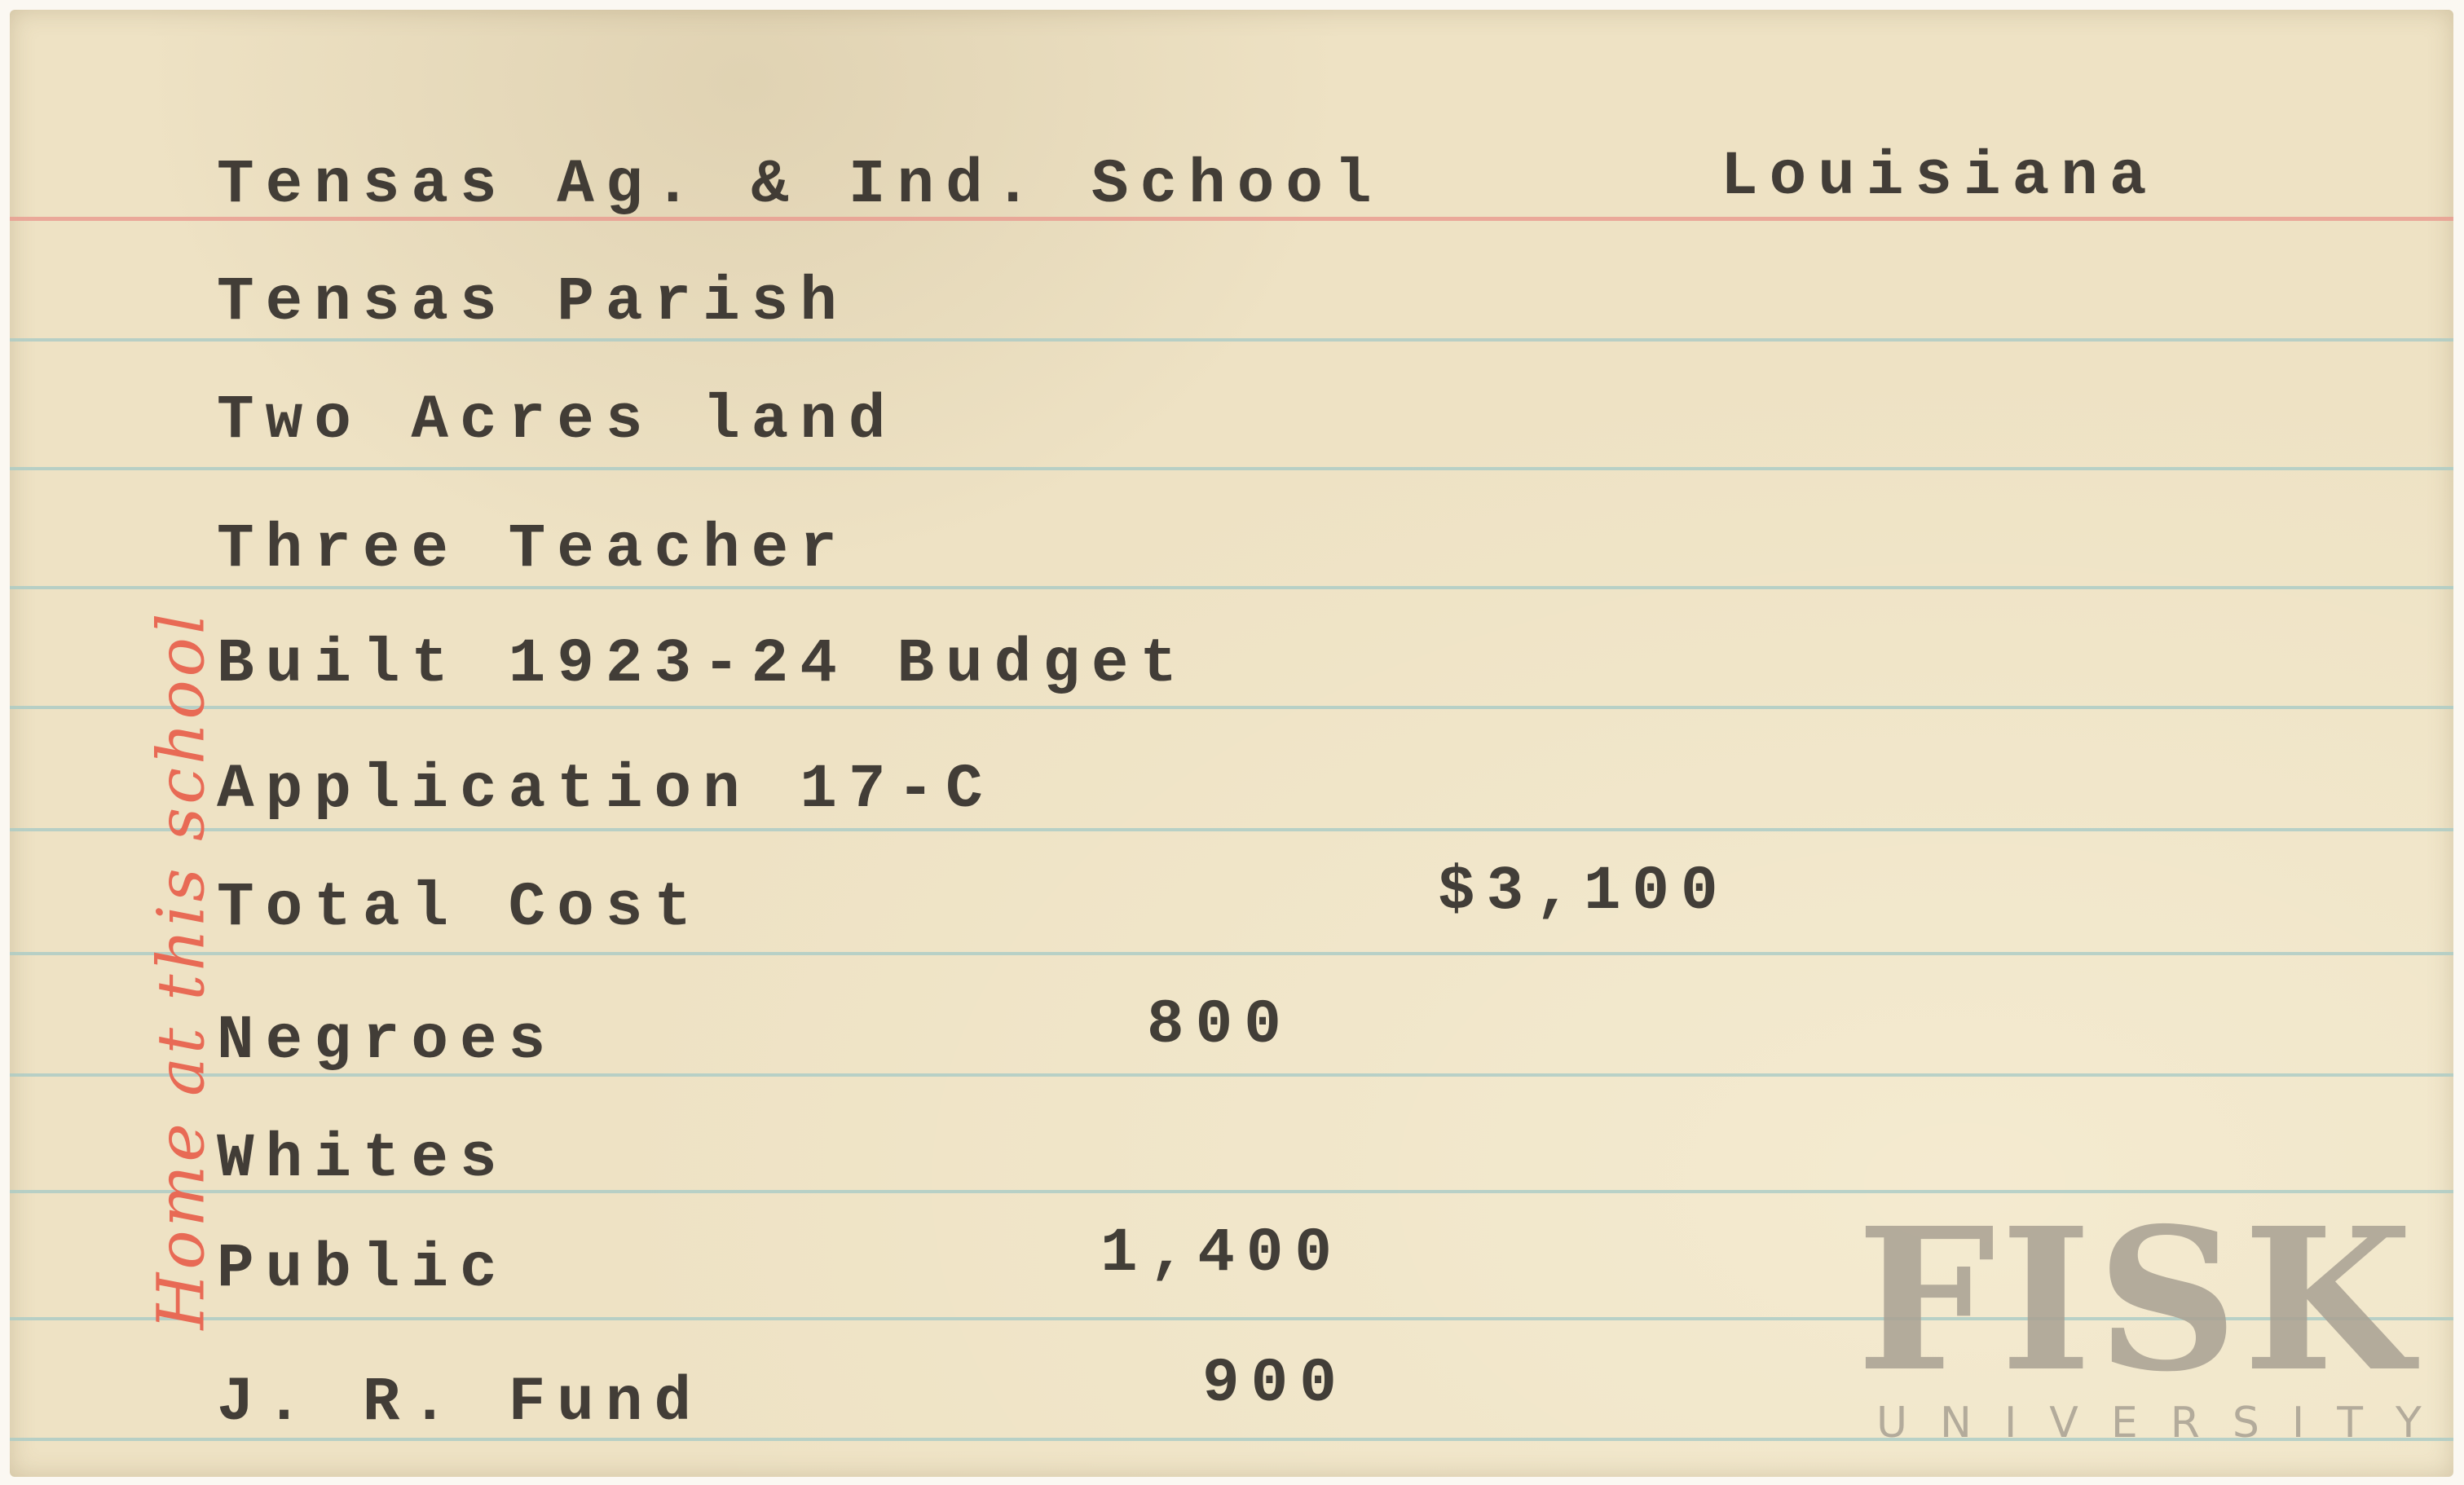  Describe the element at coordinates (533, 302) in the screenshot. I see `parish-line: Tensas Parish` at that location.